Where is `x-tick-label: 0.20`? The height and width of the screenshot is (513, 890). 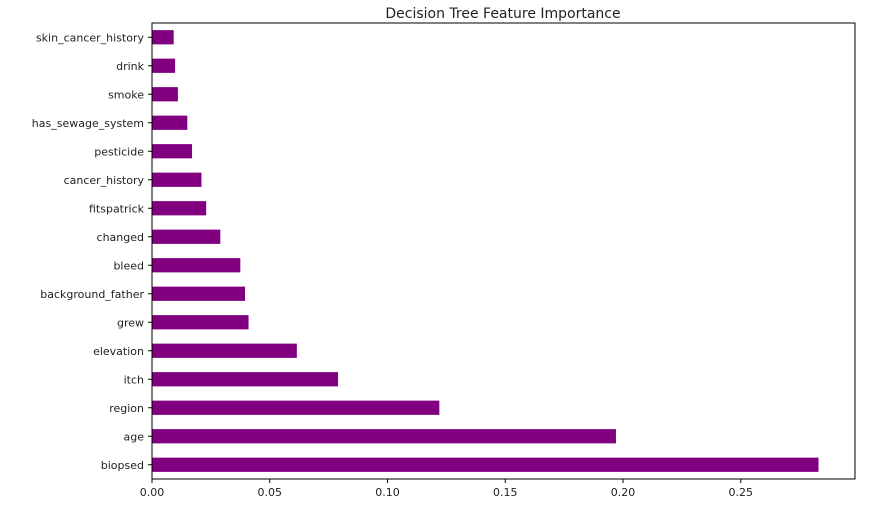 x-tick-label: 0.20 is located at coordinates (623, 492).